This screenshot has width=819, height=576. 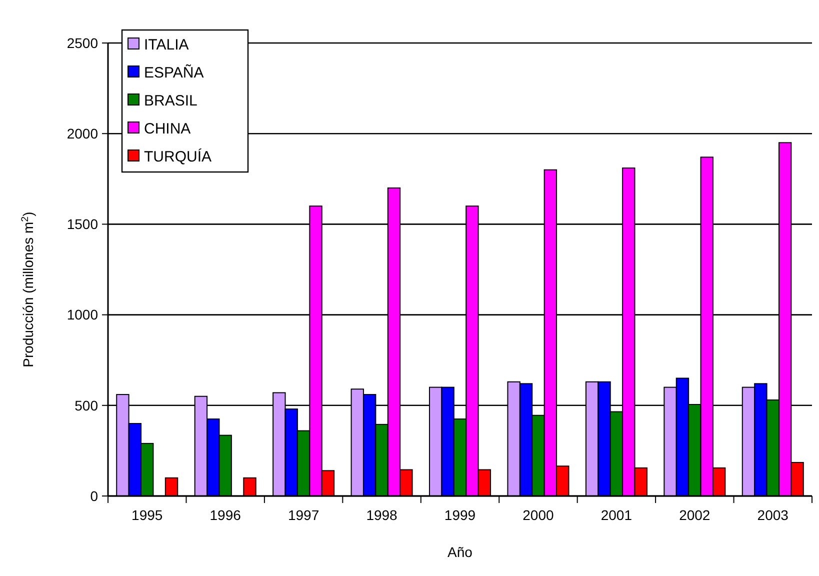 What do you see at coordinates (171, 101) in the screenshot?
I see `legend-label: BRASIL` at bounding box center [171, 101].